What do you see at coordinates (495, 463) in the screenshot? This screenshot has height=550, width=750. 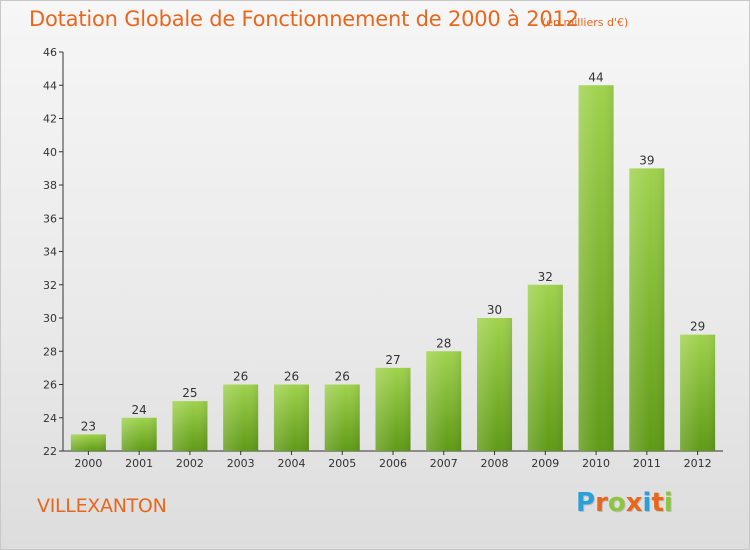 I see `x-tick-label: 2008` at bounding box center [495, 463].